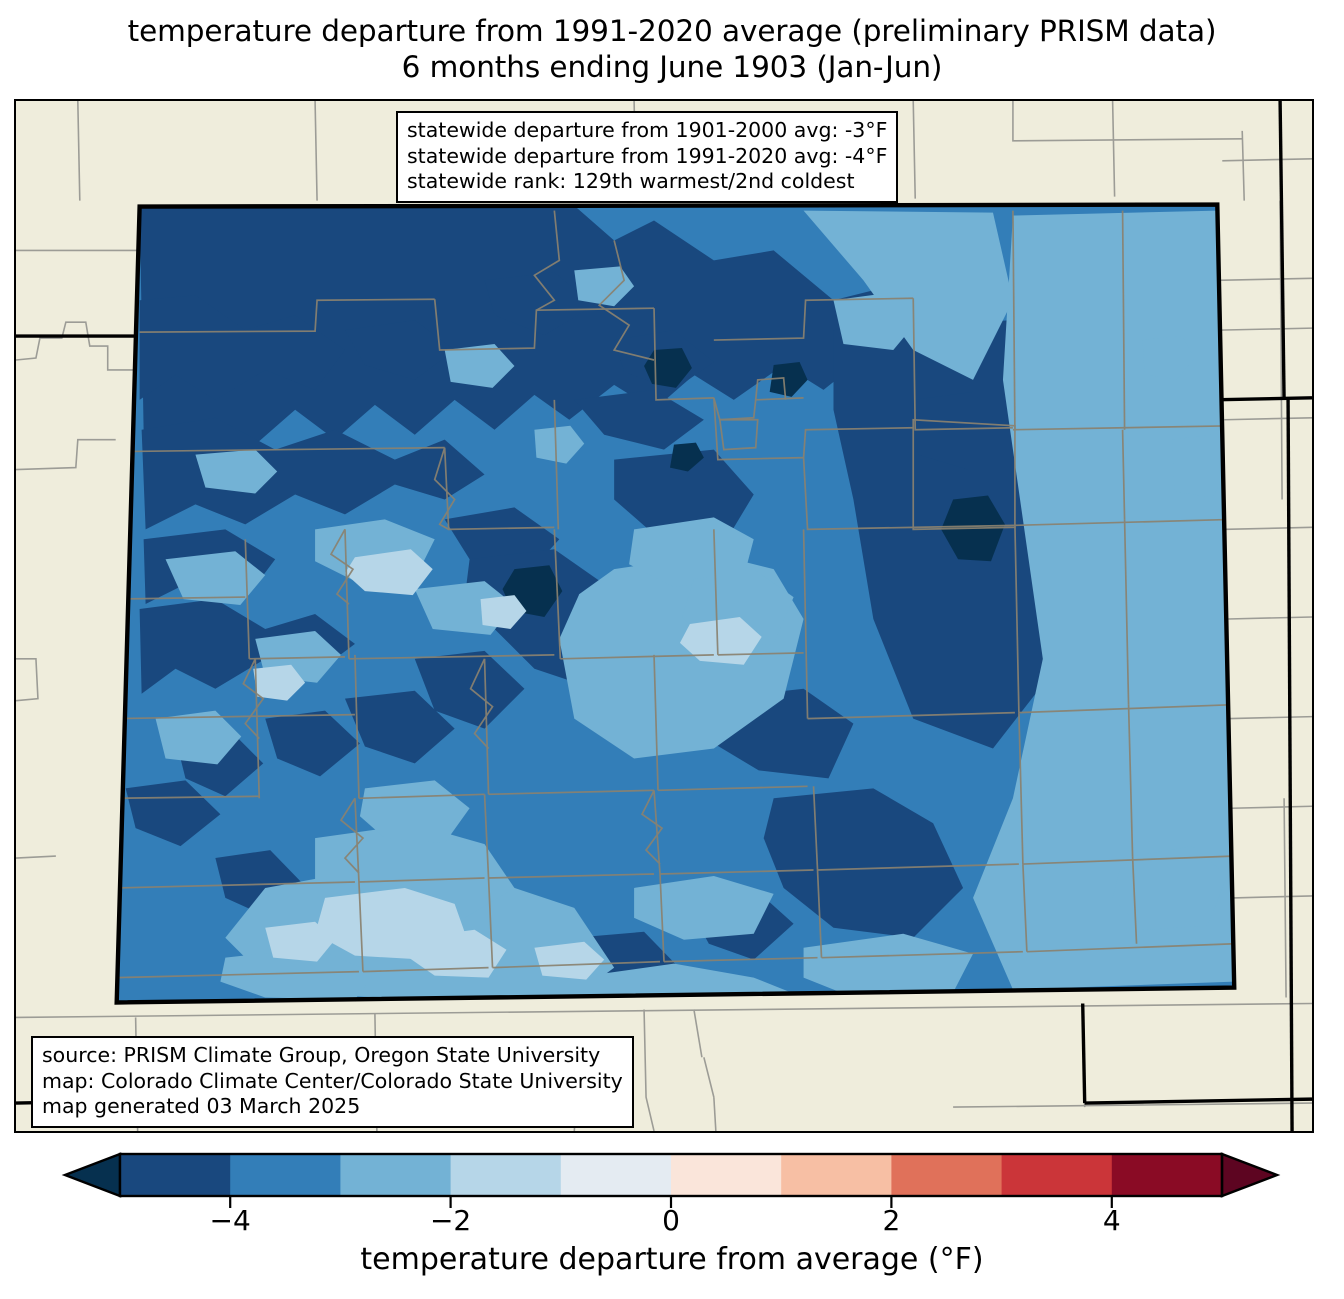  I want to click on colorbar-extend-high-arrow, so click(1250, 1175).